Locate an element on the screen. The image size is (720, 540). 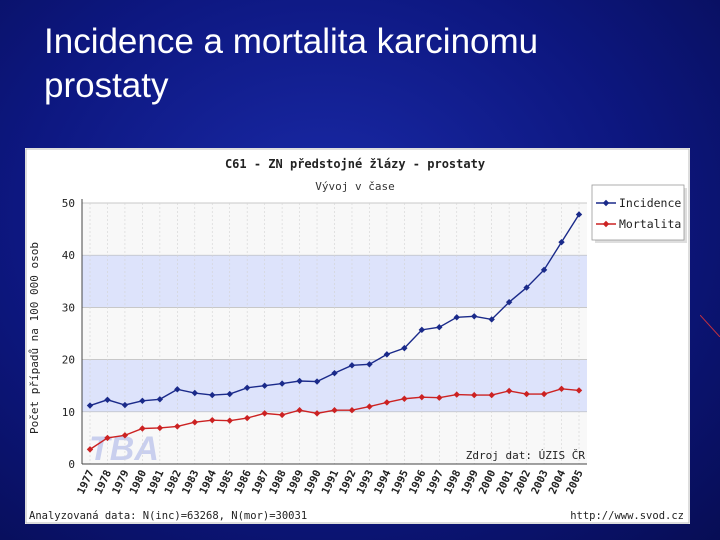
y-tick-label: 50 is located at coordinates (68, 203).